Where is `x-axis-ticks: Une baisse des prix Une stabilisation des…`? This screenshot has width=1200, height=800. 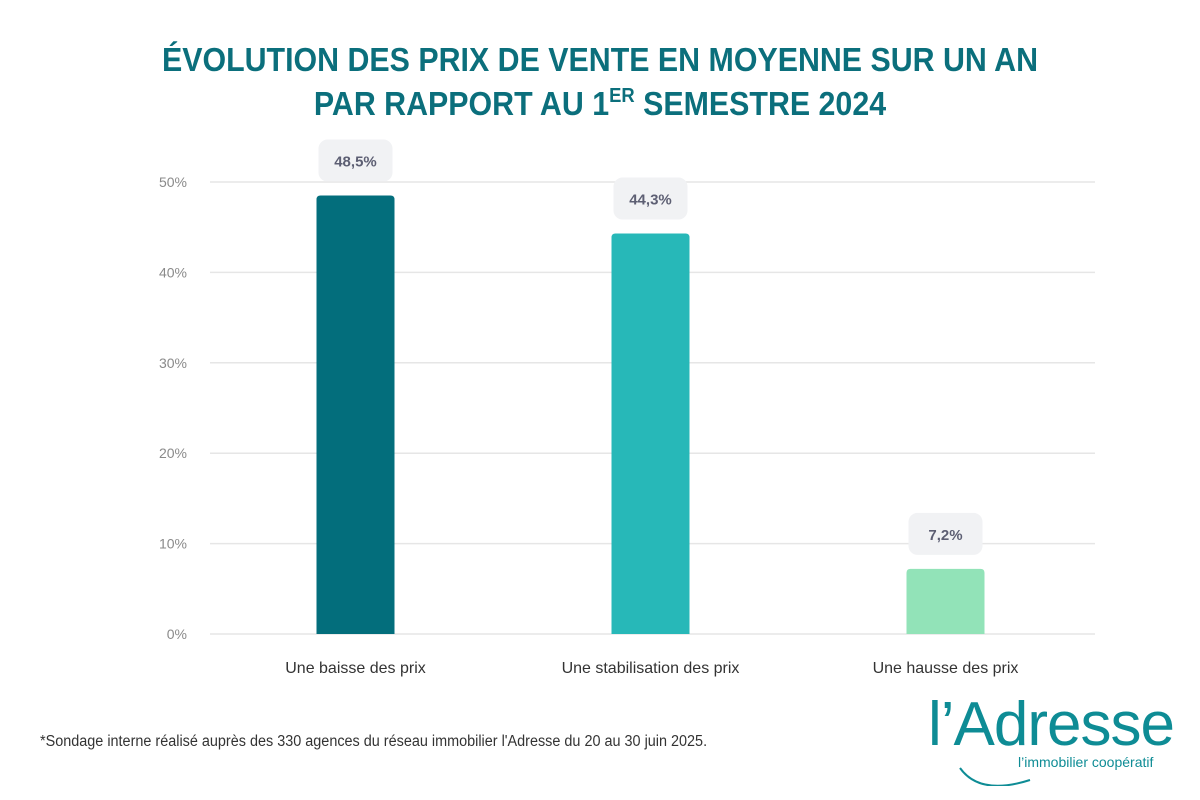
x-axis-ticks: Une baisse des prix Une stabilisation des… is located at coordinates (651, 668).